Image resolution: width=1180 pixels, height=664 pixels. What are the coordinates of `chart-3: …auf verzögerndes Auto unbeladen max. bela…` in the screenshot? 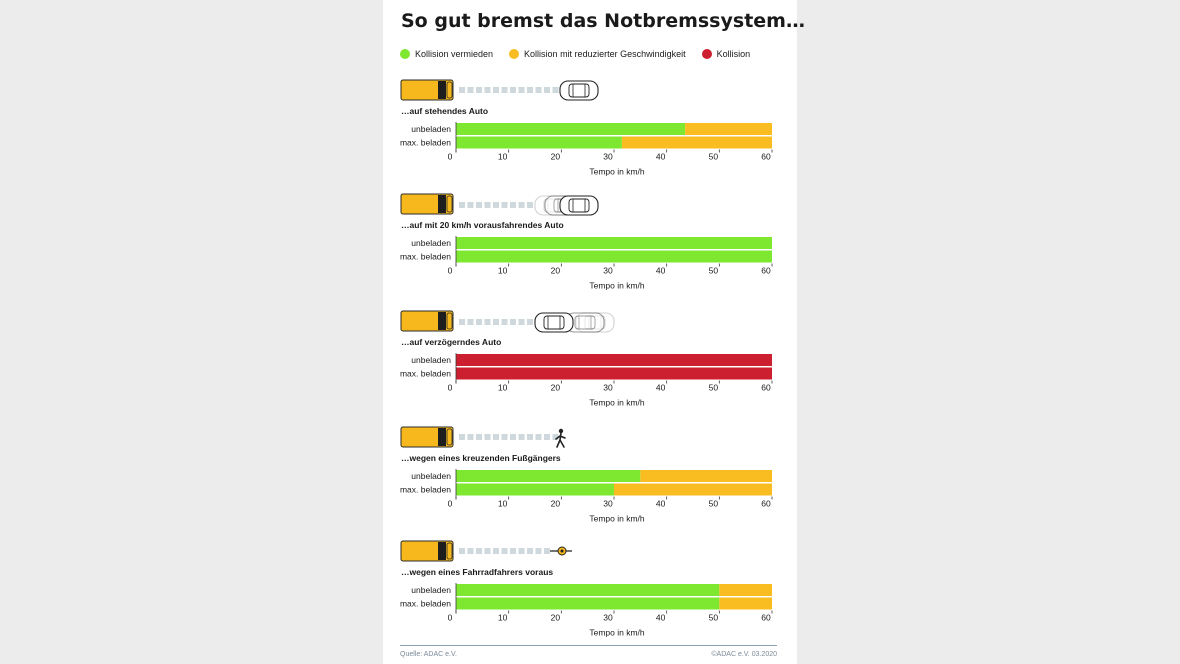 It's located at (586, 359).